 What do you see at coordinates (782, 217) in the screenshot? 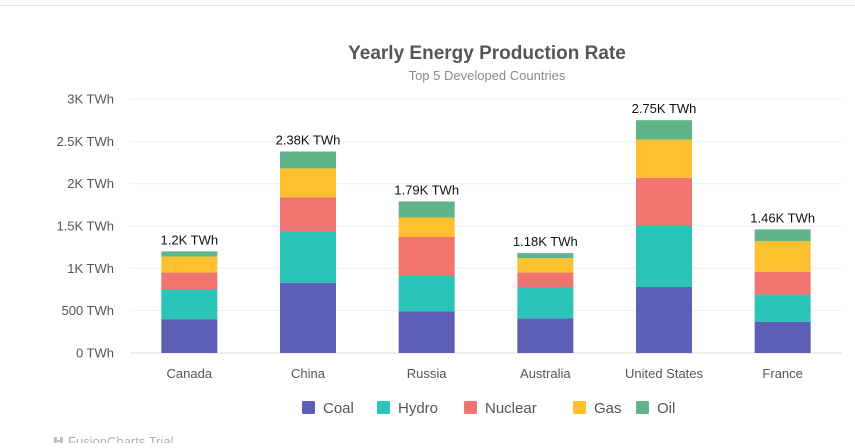
I see `bar-total-label: 1.46K TWh` at bounding box center [782, 217].